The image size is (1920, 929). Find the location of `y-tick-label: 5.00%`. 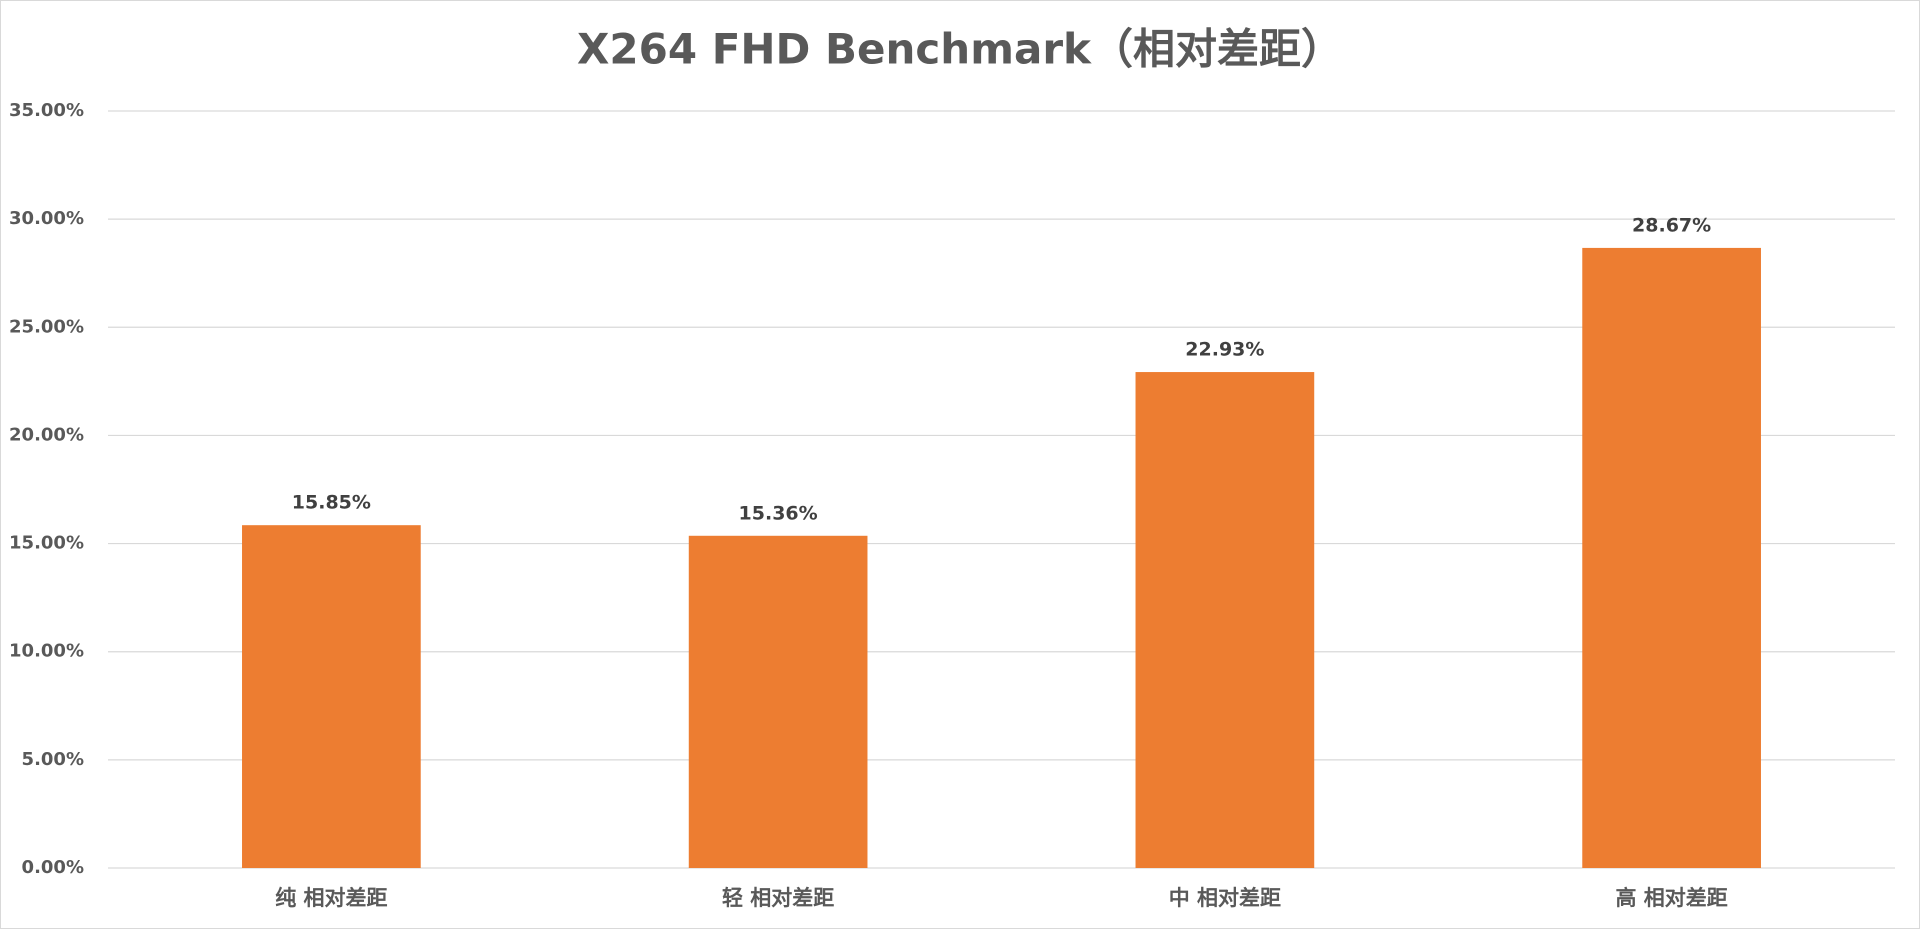

y-tick-label: 5.00% is located at coordinates (53, 759).